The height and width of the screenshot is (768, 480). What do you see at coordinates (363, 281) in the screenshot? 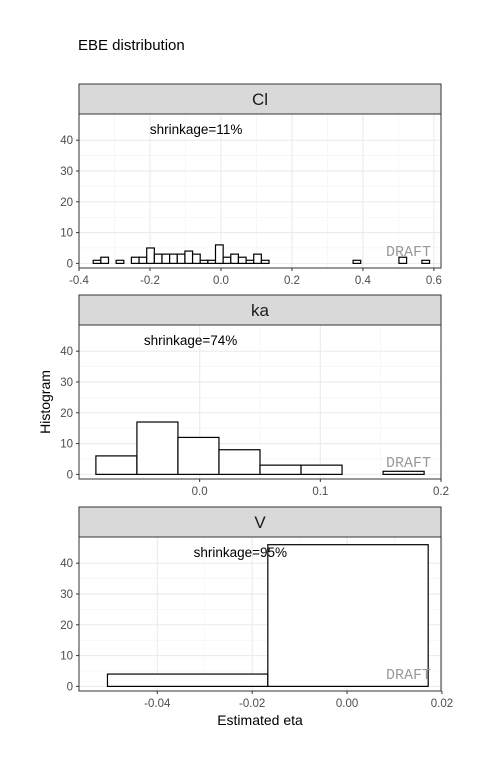
I see `x-tick-label: 0.4` at bounding box center [363, 281].